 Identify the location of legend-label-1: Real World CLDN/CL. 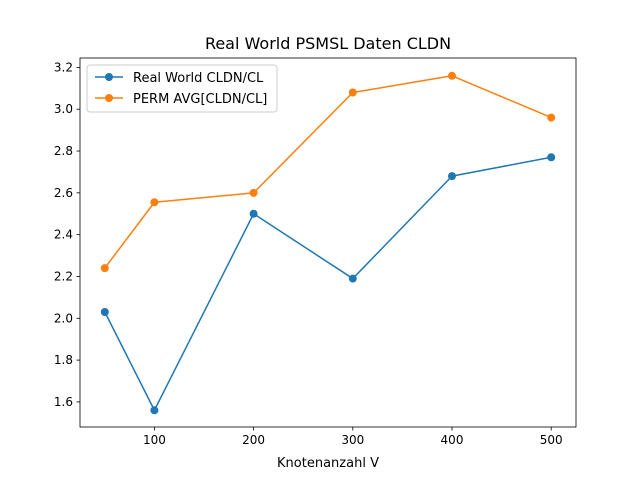
(198, 78).